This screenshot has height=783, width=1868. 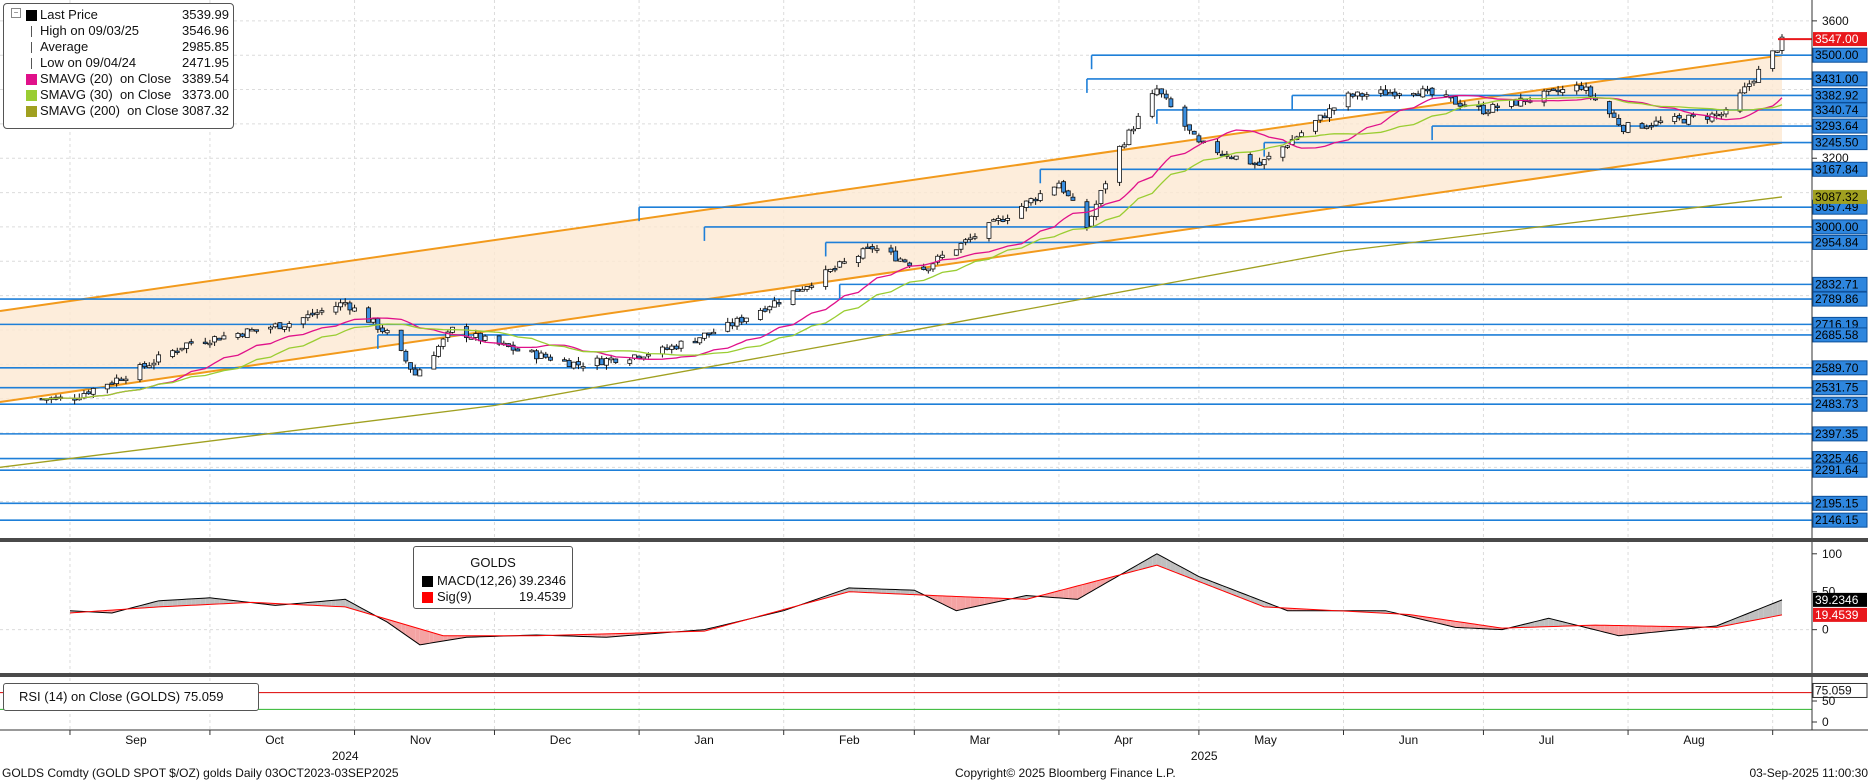 I want to click on legend-row: Low on 09/04/24 2471.95, so click(x=119, y=63).